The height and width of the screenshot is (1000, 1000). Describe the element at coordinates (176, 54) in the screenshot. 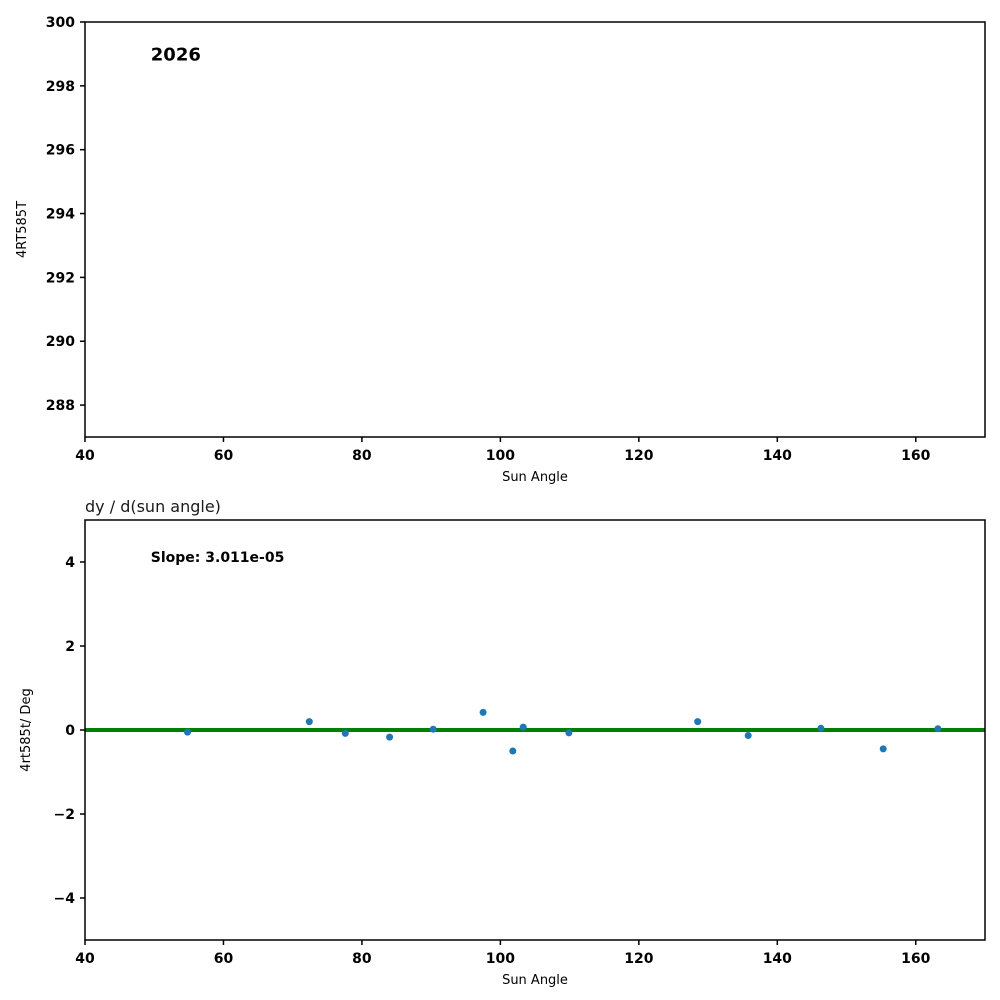

I see `annotation-text: 2026` at that location.